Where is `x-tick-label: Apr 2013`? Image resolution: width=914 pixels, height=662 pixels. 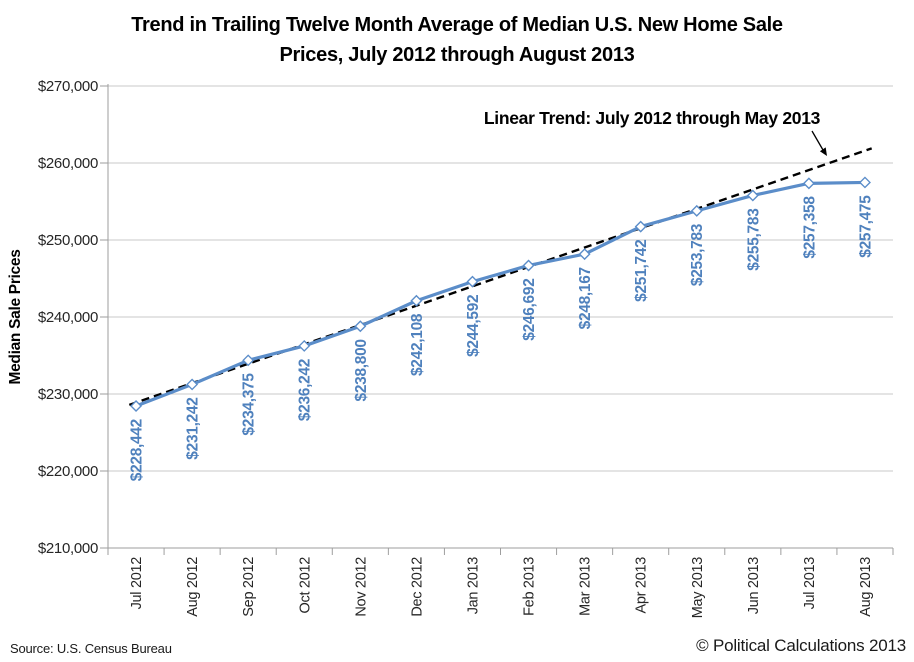 x-tick-label: Apr 2013 is located at coordinates (642, 585).